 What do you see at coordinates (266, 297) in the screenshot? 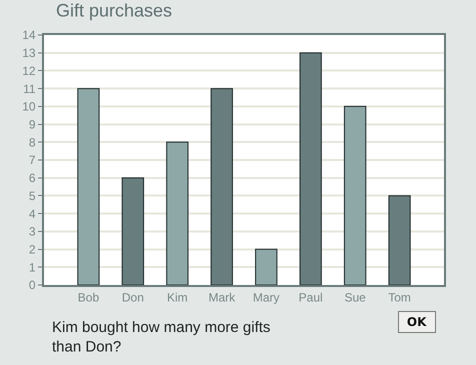
I see `x-tick-label: Mary` at bounding box center [266, 297].